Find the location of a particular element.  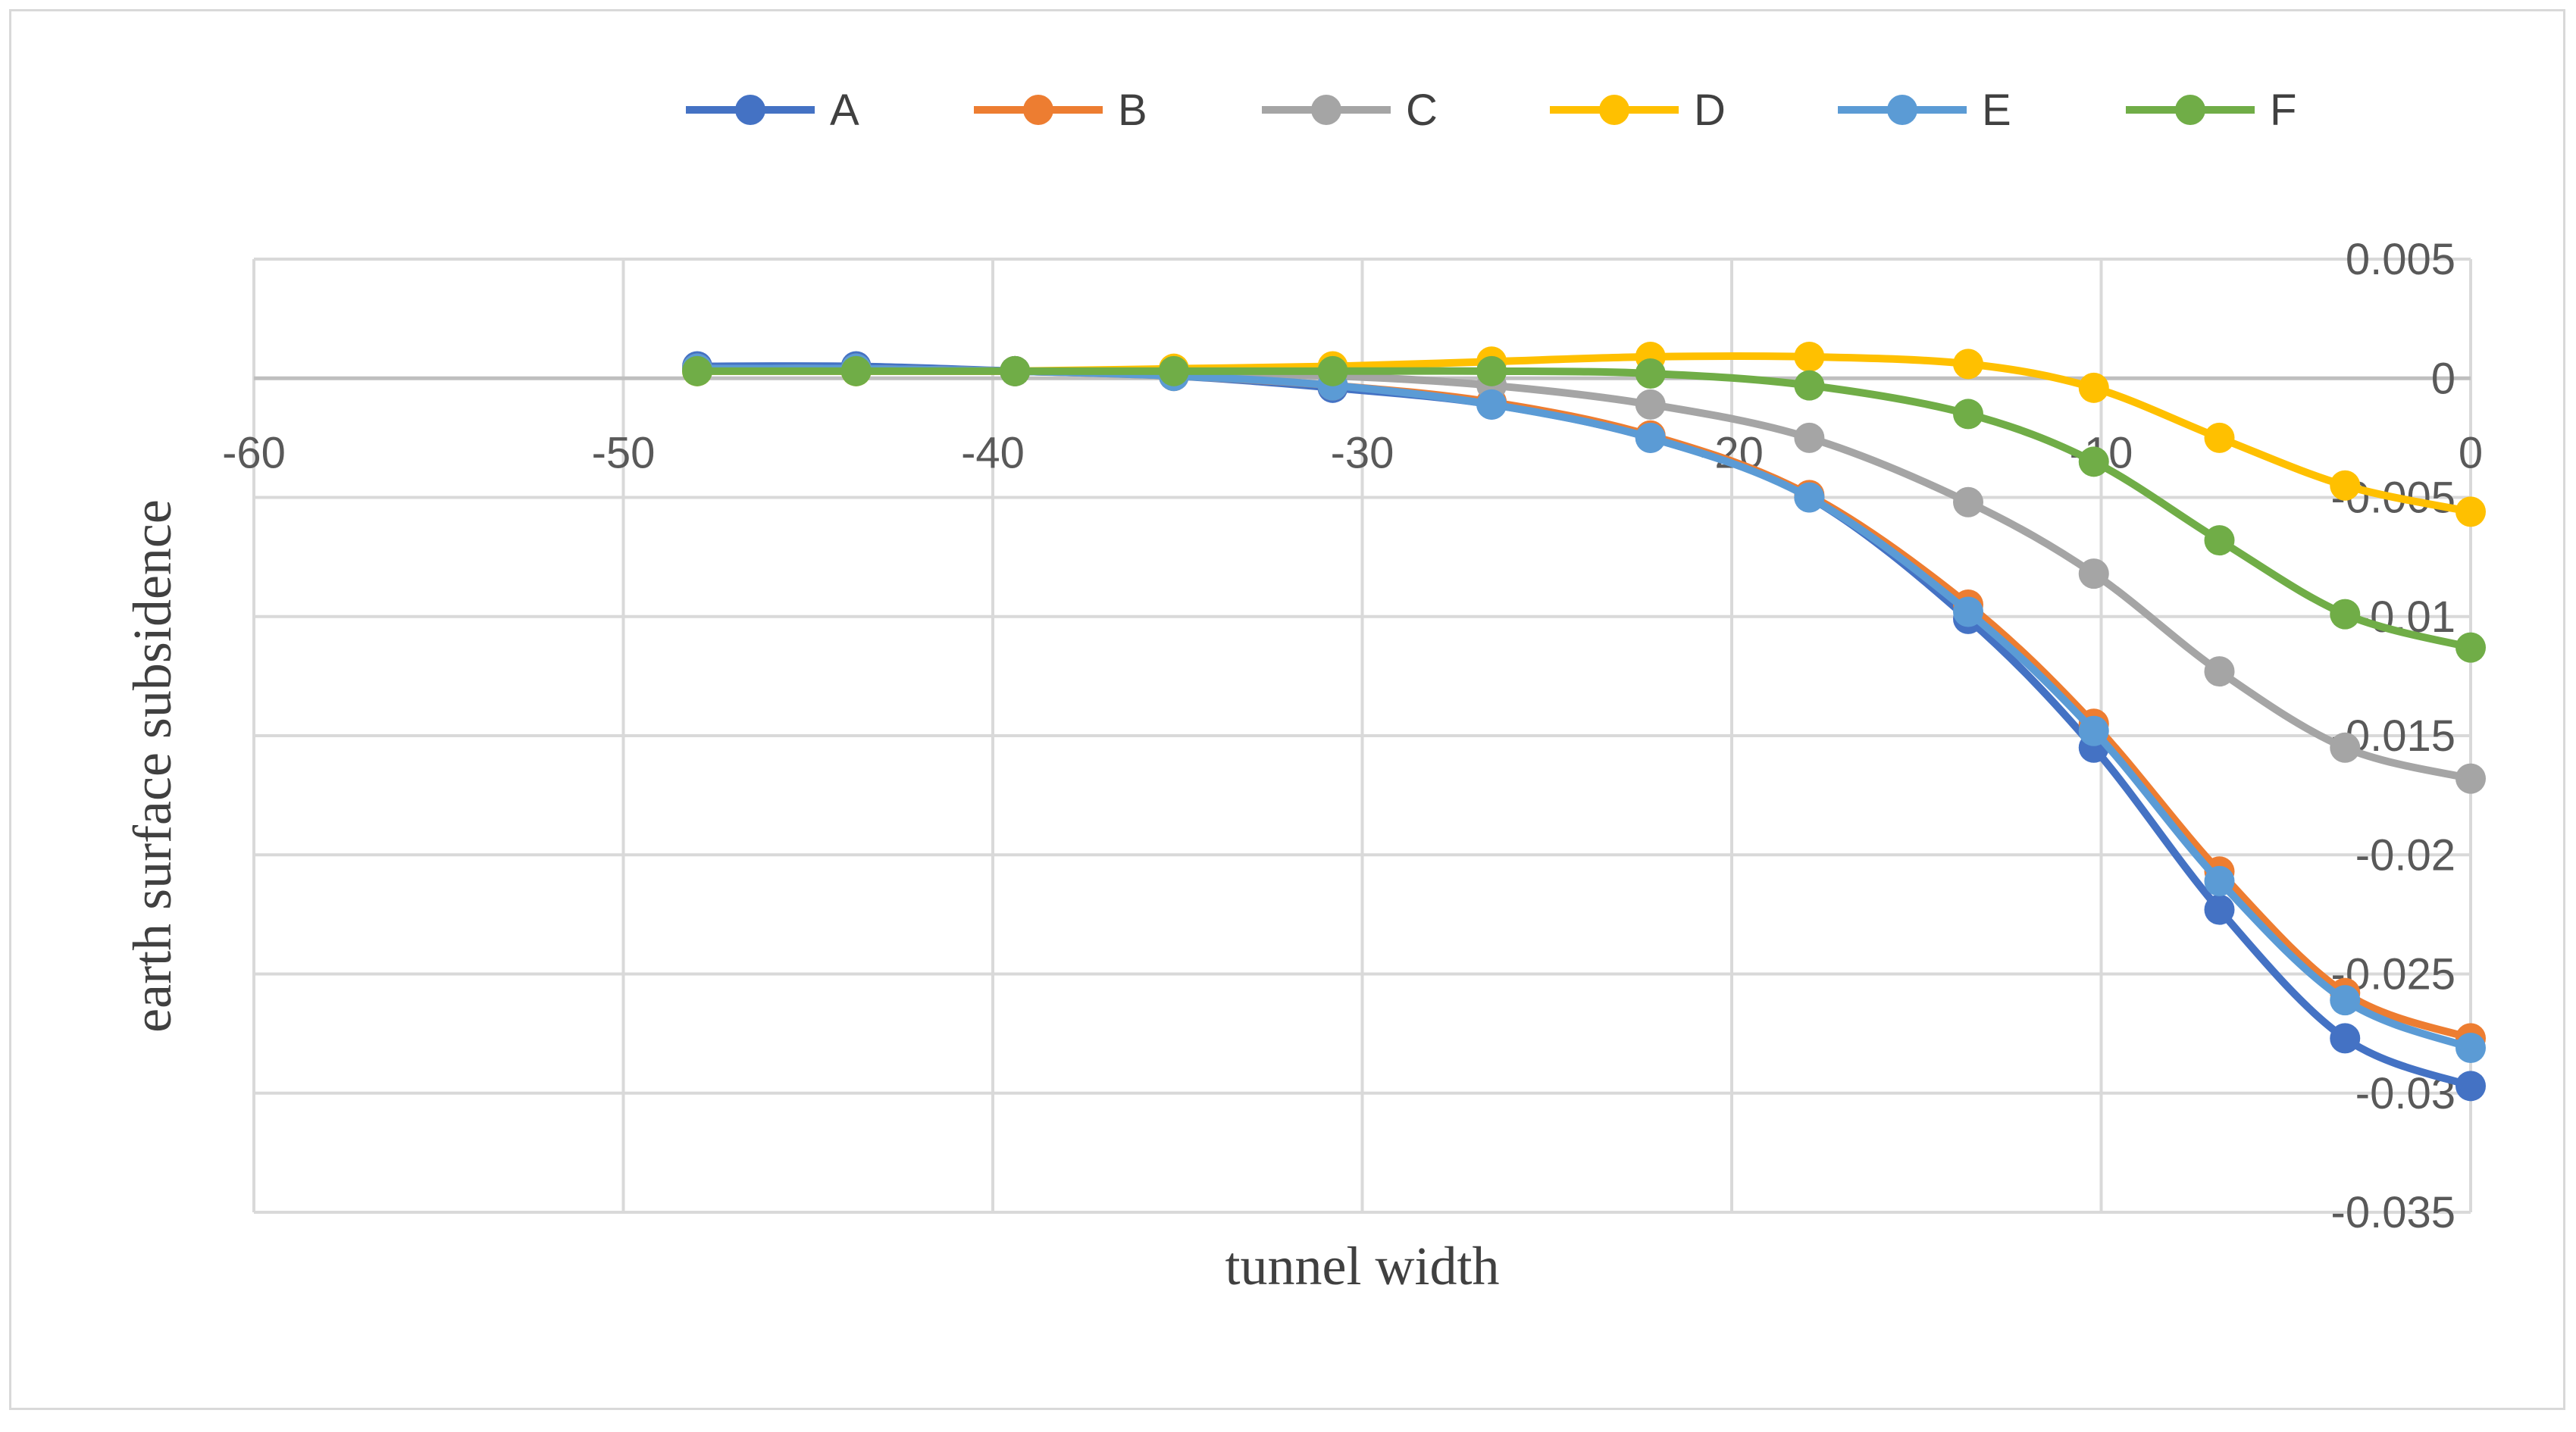

legend-item-A: A is located at coordinates (772, 110).